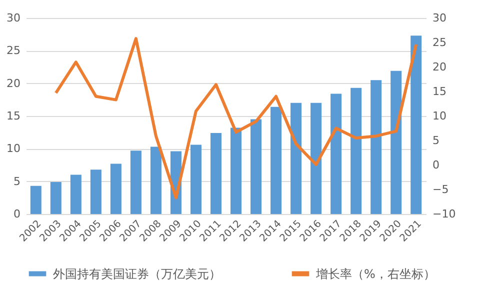 This screenshot has width=481, height=289. Describe the element at coordinates (444, 214) in the screenshot. I see `y2-tick-label: −10` at that location.